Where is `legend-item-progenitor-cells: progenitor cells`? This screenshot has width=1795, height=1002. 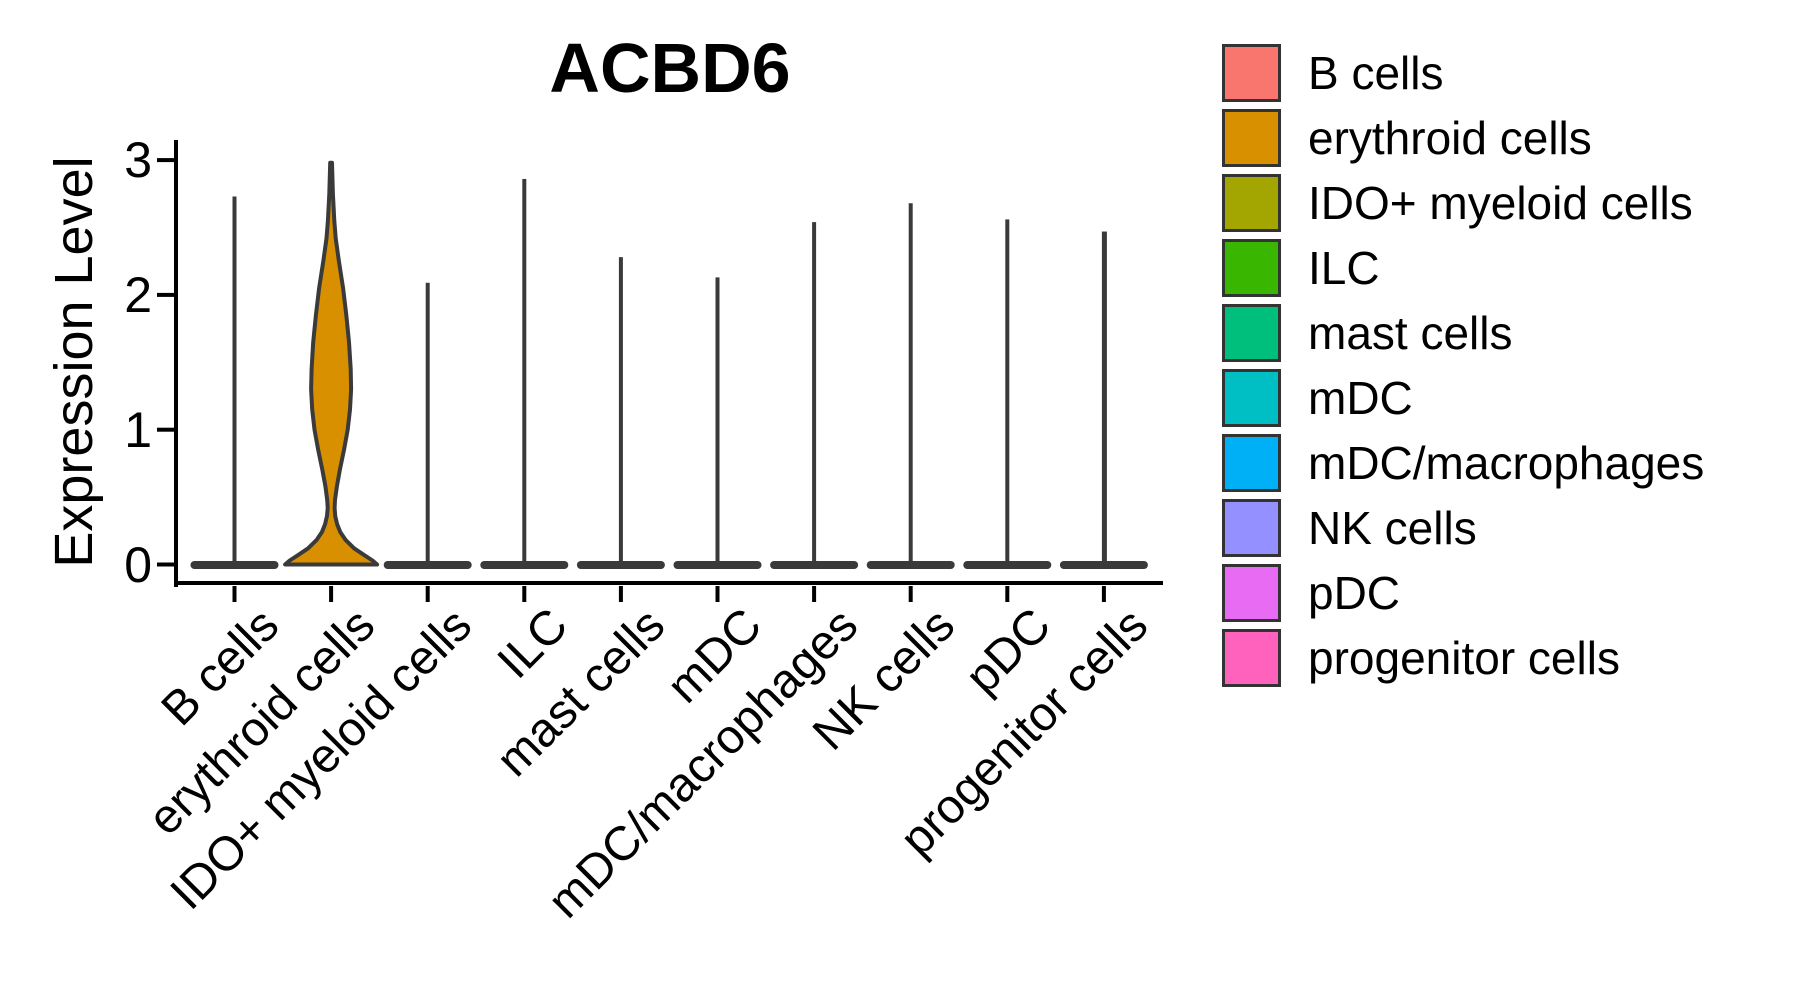 legend-item-progenitor-cells: progenitor cells is located at coordinates (1463, 658).